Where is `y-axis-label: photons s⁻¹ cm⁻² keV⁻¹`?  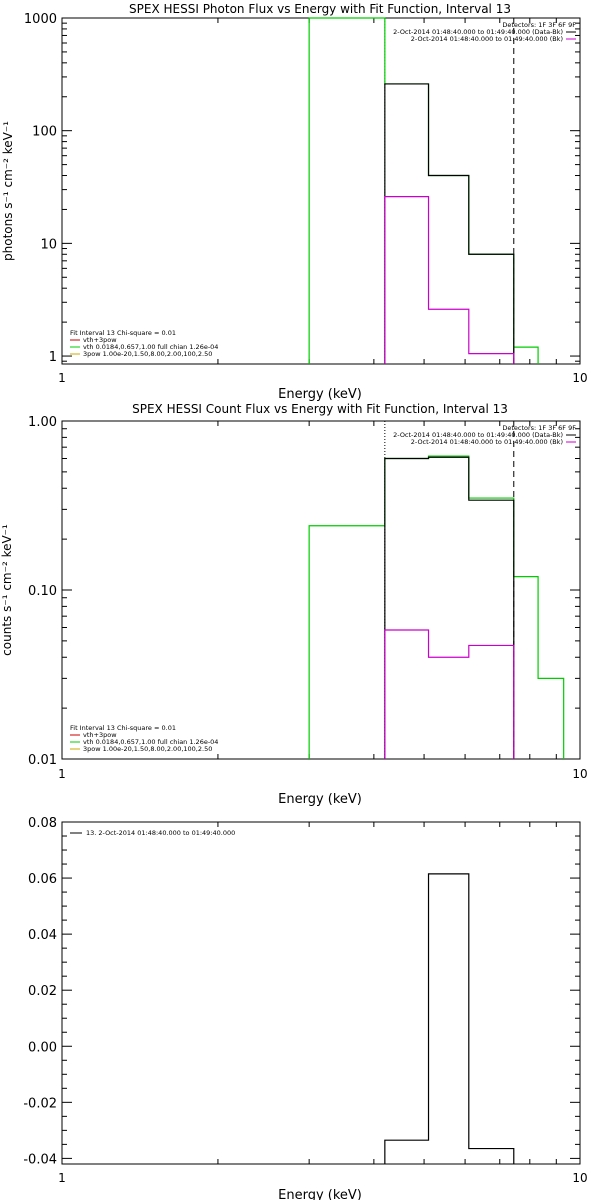
y-axis-label: photons s⁻¹ cm⁻² keV⁻¹ is located at coordinates (8, 191).